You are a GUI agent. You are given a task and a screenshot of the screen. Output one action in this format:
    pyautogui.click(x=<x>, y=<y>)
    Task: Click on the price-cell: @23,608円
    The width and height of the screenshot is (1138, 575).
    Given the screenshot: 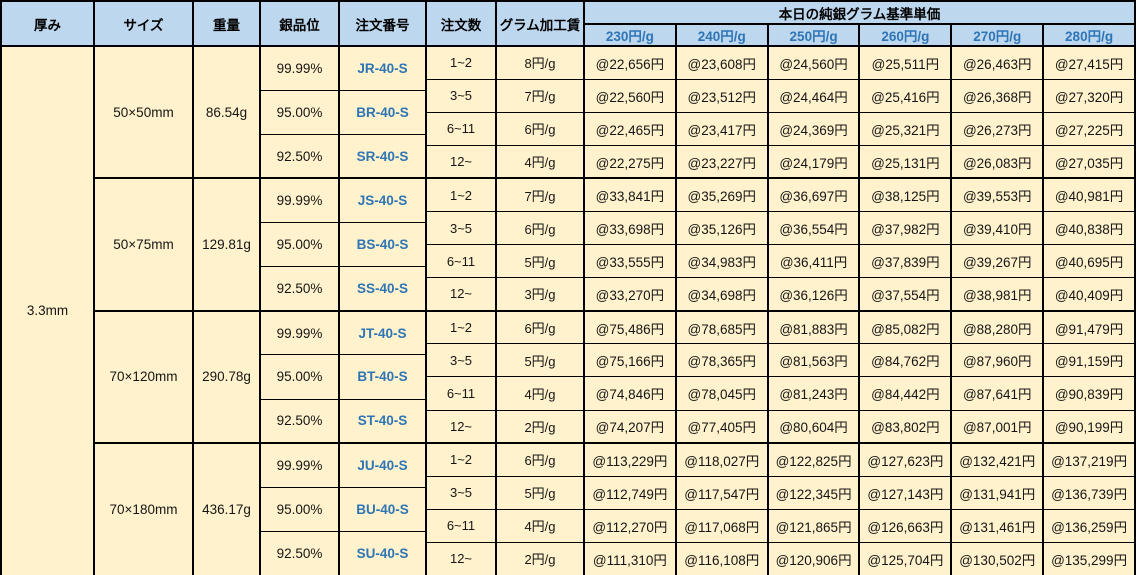 What is the action you would take?
    pyautogui.click(x=721, y=62)
    